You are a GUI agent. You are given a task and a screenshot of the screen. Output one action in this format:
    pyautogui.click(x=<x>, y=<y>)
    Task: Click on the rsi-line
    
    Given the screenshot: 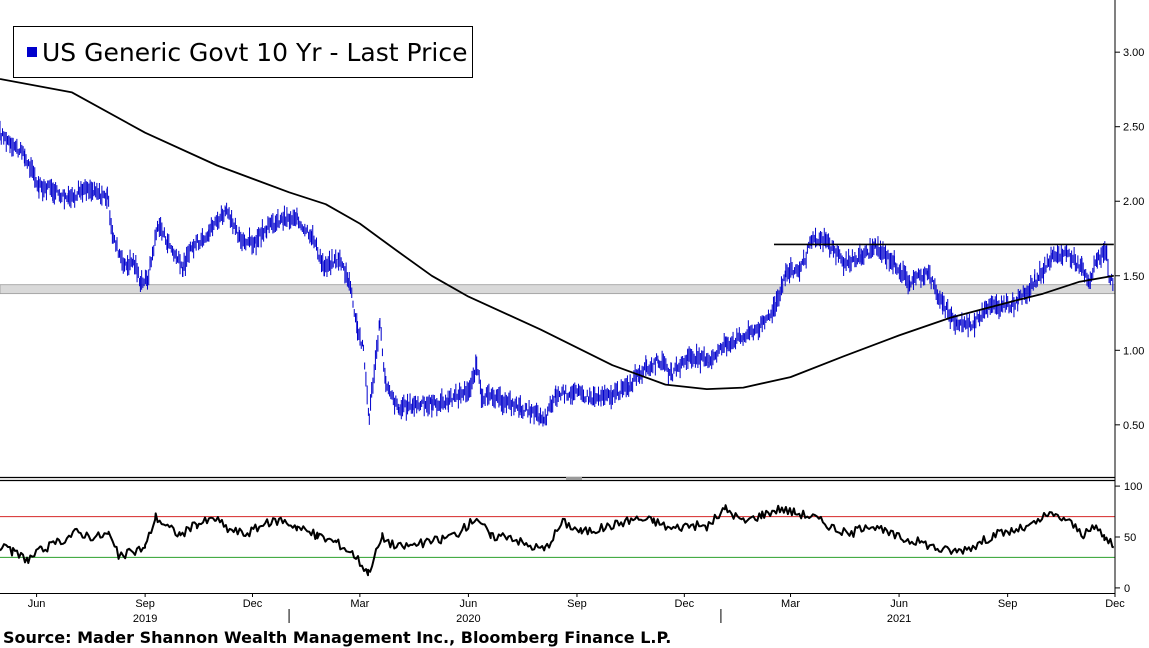 What is the action you would take?
    pyautogui.click(x=557, y=540)
    